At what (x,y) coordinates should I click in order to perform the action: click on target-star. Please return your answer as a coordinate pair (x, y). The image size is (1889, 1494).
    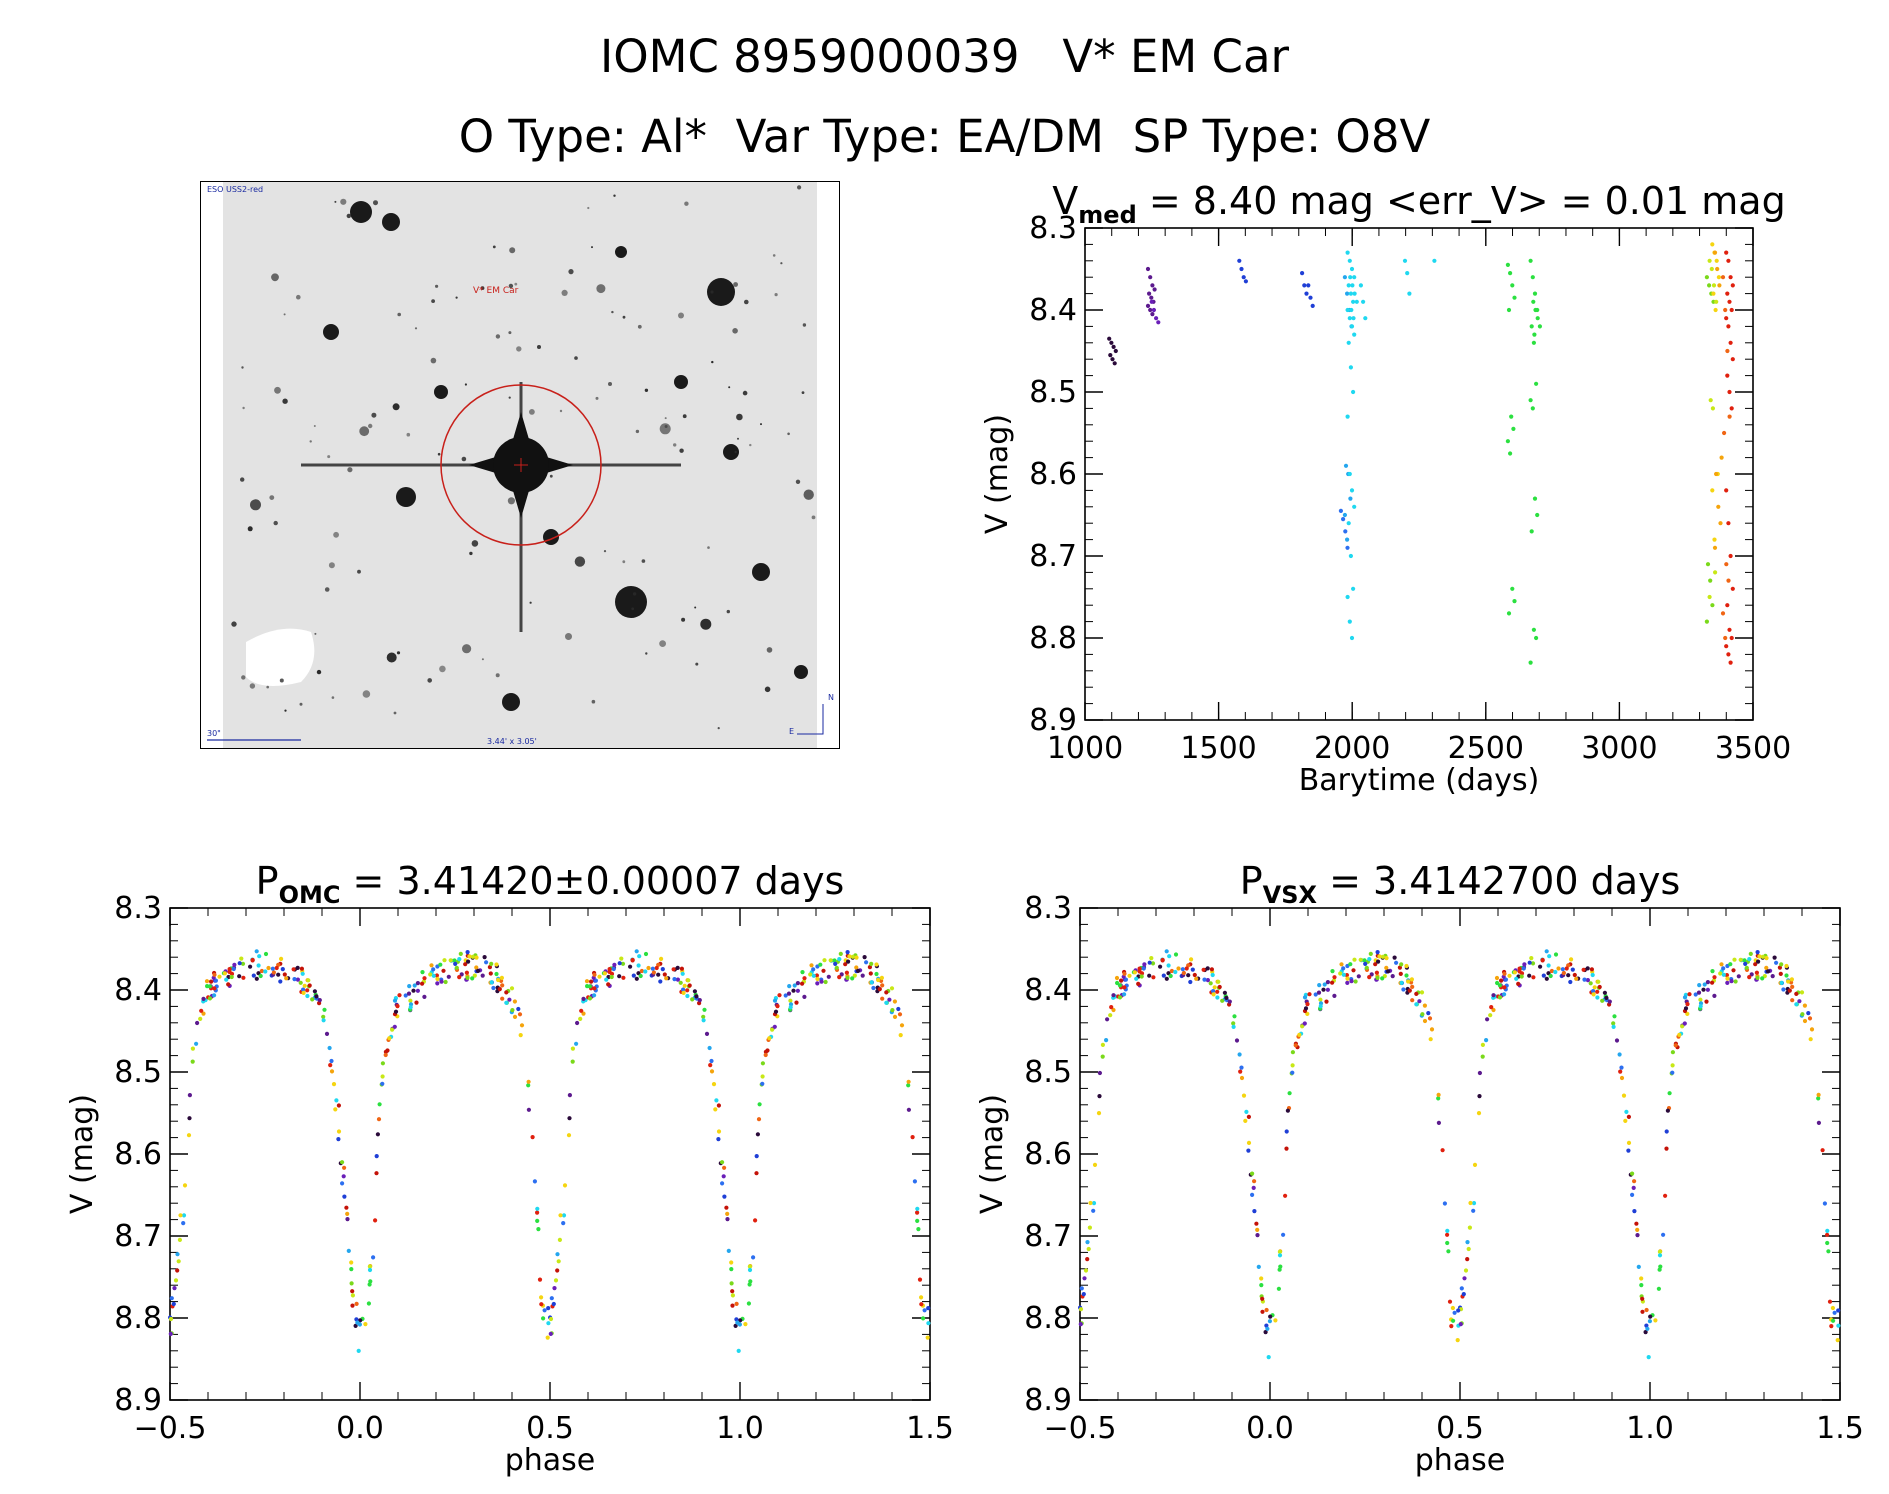
    Looking at the image, I should click on (491, 507).